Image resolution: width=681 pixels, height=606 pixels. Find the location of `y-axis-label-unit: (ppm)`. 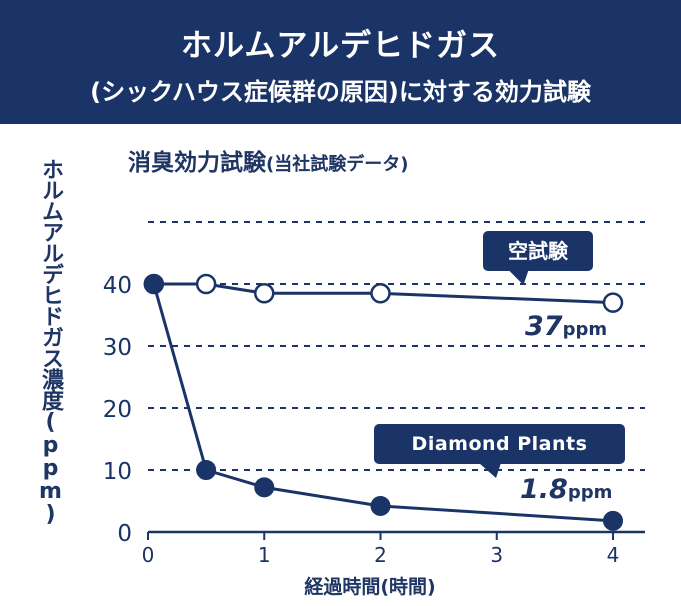

y-axis-label-unit: (ppm) is located at coordinates (50, 467).